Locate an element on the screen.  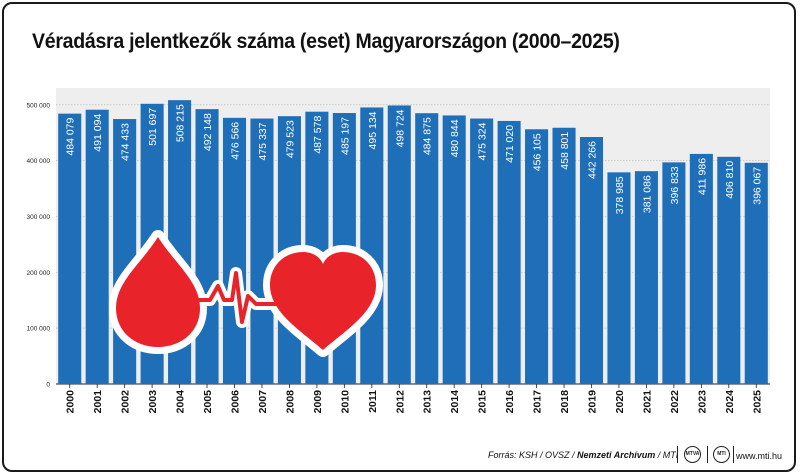
x-tick-label: 2002 is located at coordinates (126, 402).